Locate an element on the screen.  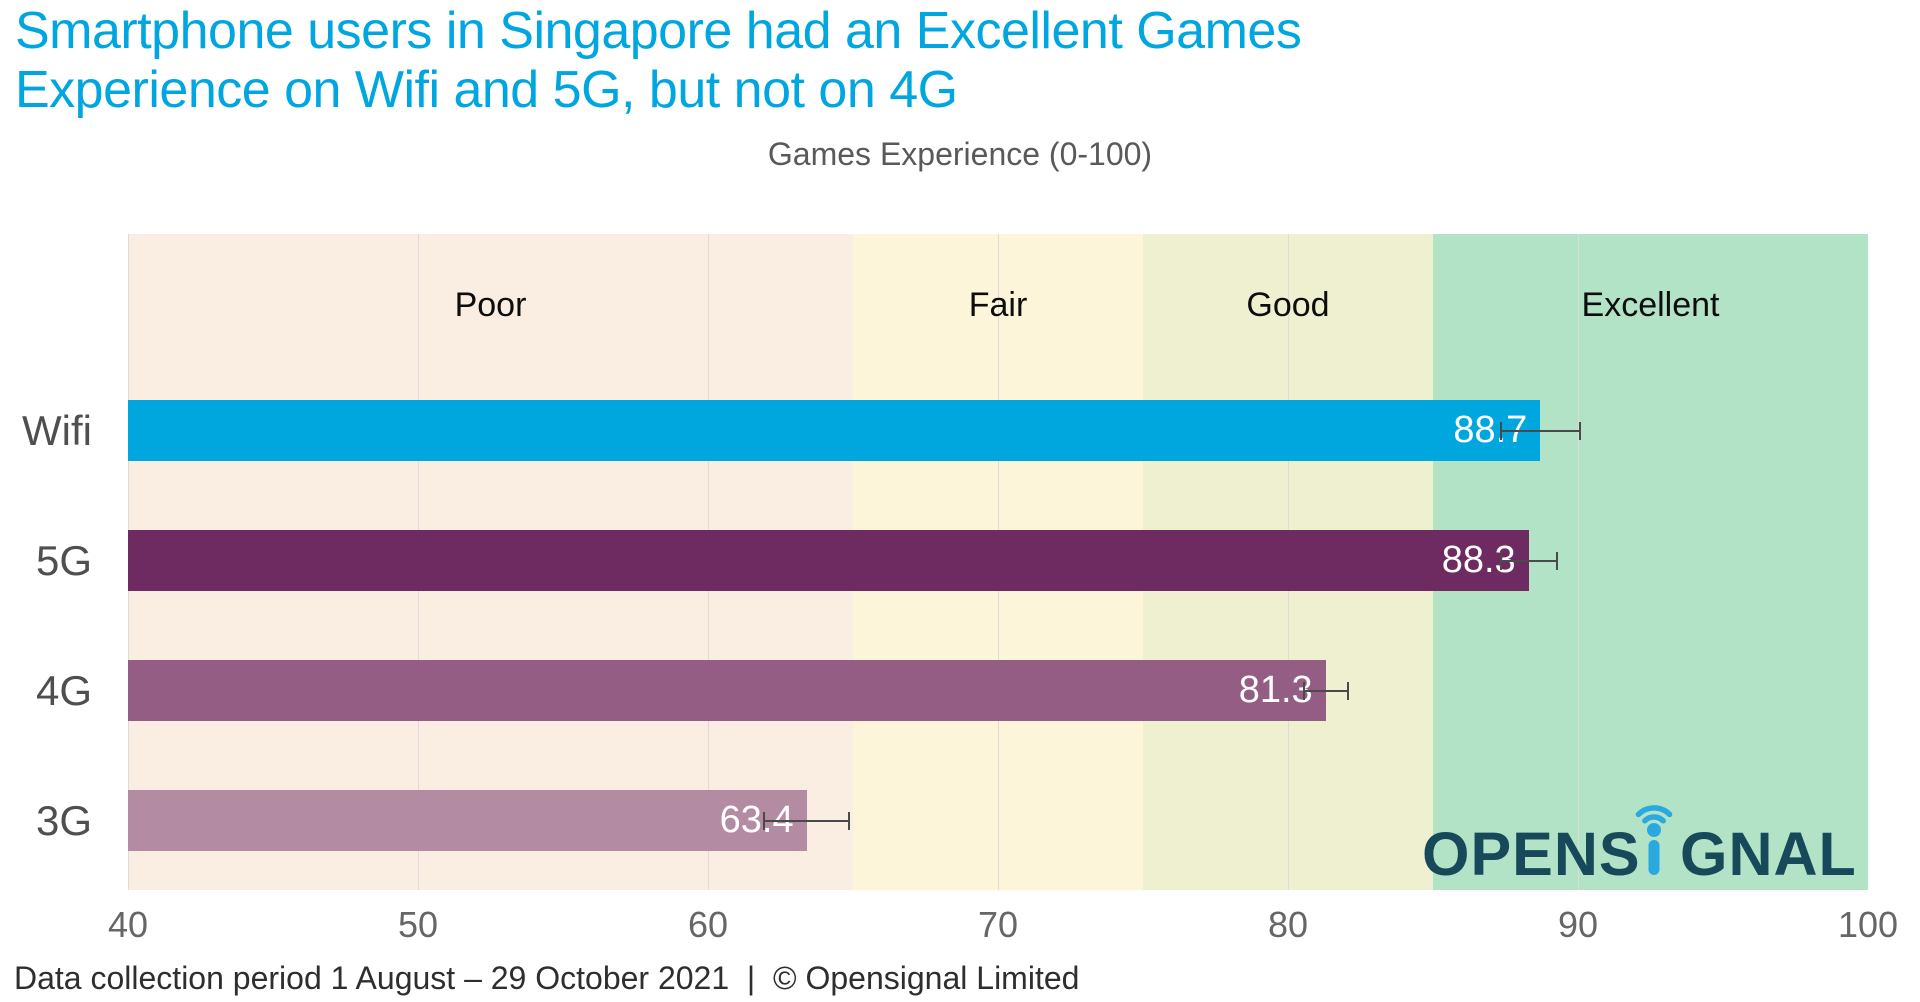
zone-label-fair: Fair is located at coordinates (998, 305).